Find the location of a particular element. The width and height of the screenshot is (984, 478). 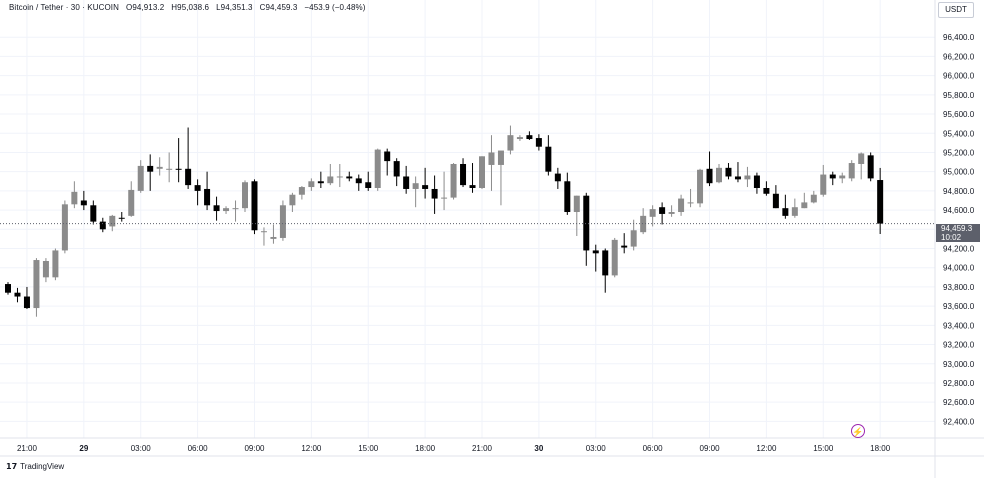

current-price-value: 94,459.3 is located at coordinates (957, 228).